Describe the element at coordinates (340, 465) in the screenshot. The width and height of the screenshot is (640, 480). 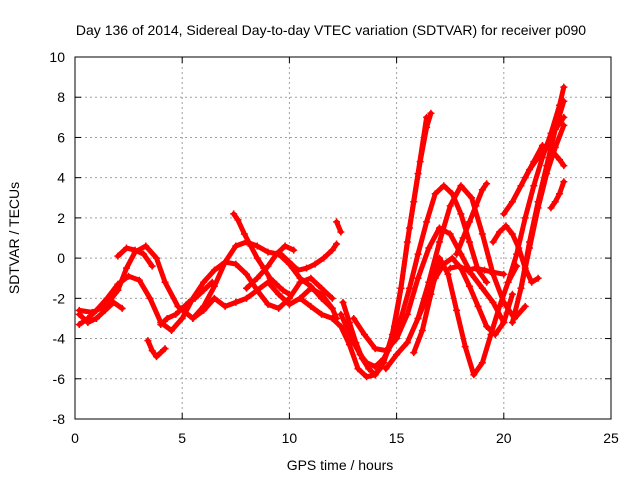
I see `x-axis-label: GPS time / hours` at that location.